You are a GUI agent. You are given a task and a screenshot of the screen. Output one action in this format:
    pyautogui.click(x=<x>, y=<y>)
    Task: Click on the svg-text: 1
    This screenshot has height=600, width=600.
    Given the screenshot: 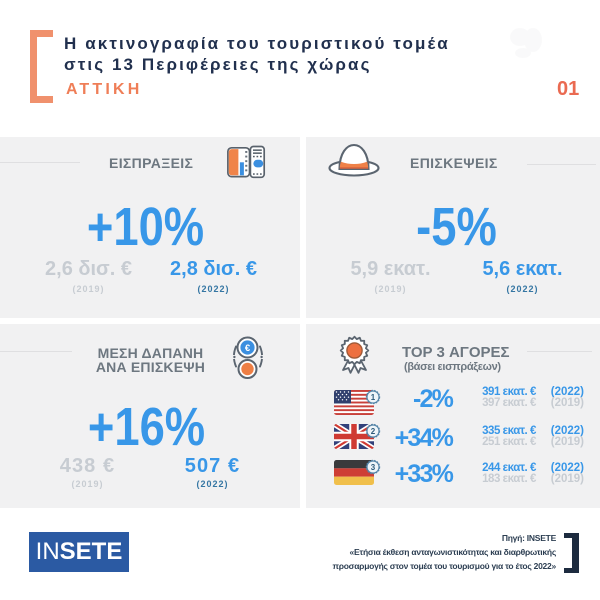 What is the action you would take?
    pyautogui.click(x=373, y=397)
    